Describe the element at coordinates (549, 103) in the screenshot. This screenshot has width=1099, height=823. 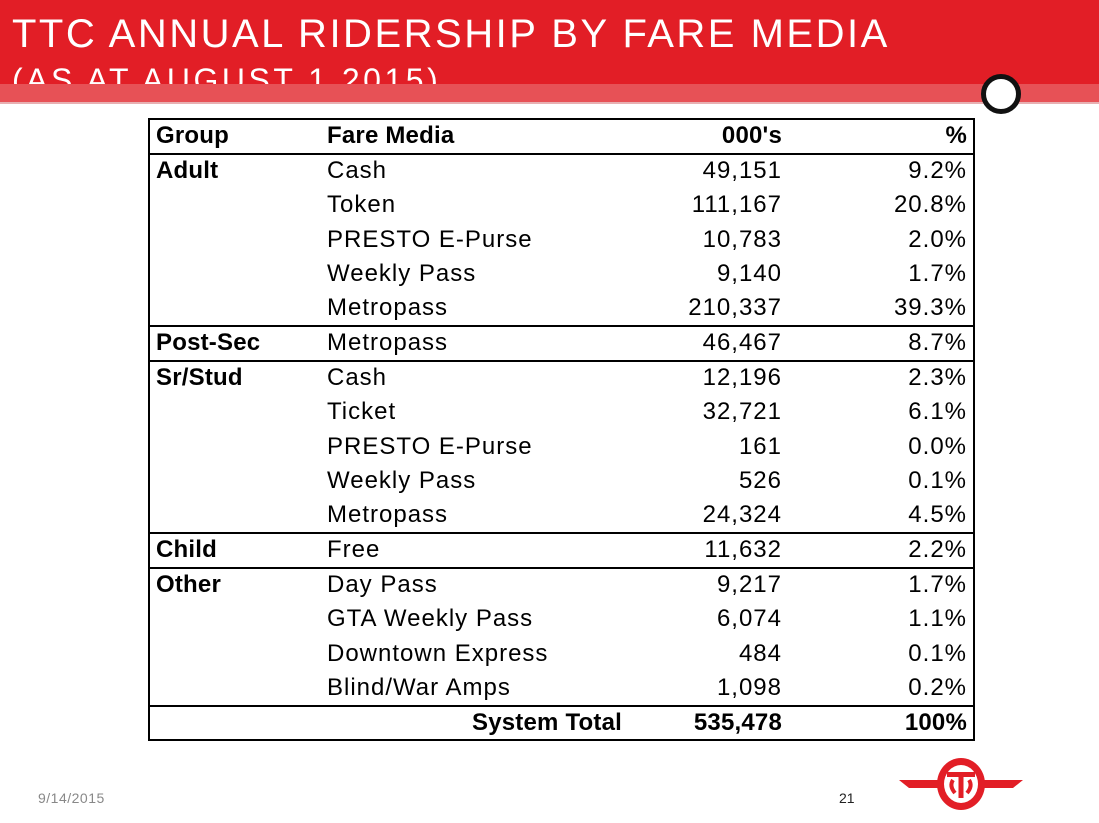
I see `title-divider` at that location.